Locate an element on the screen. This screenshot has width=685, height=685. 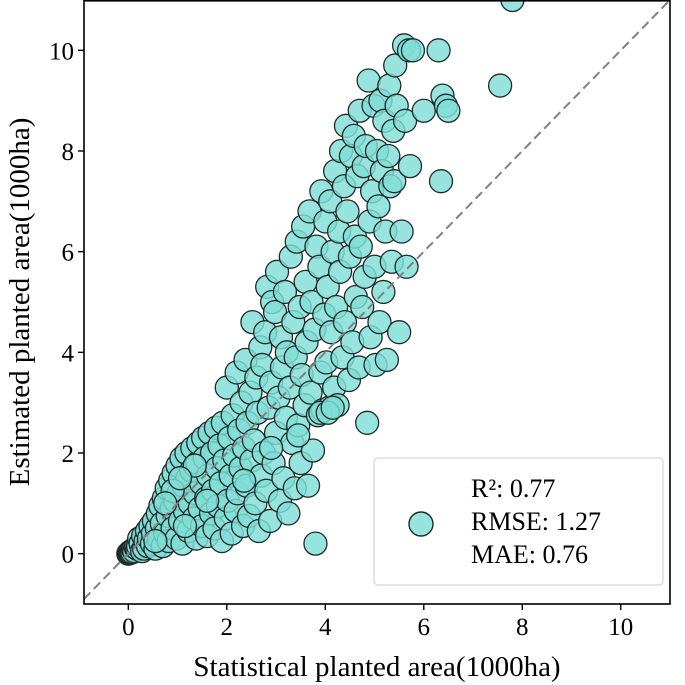
legend-rmse: RMSE: 1.27 is located at coordinates (536, 521).